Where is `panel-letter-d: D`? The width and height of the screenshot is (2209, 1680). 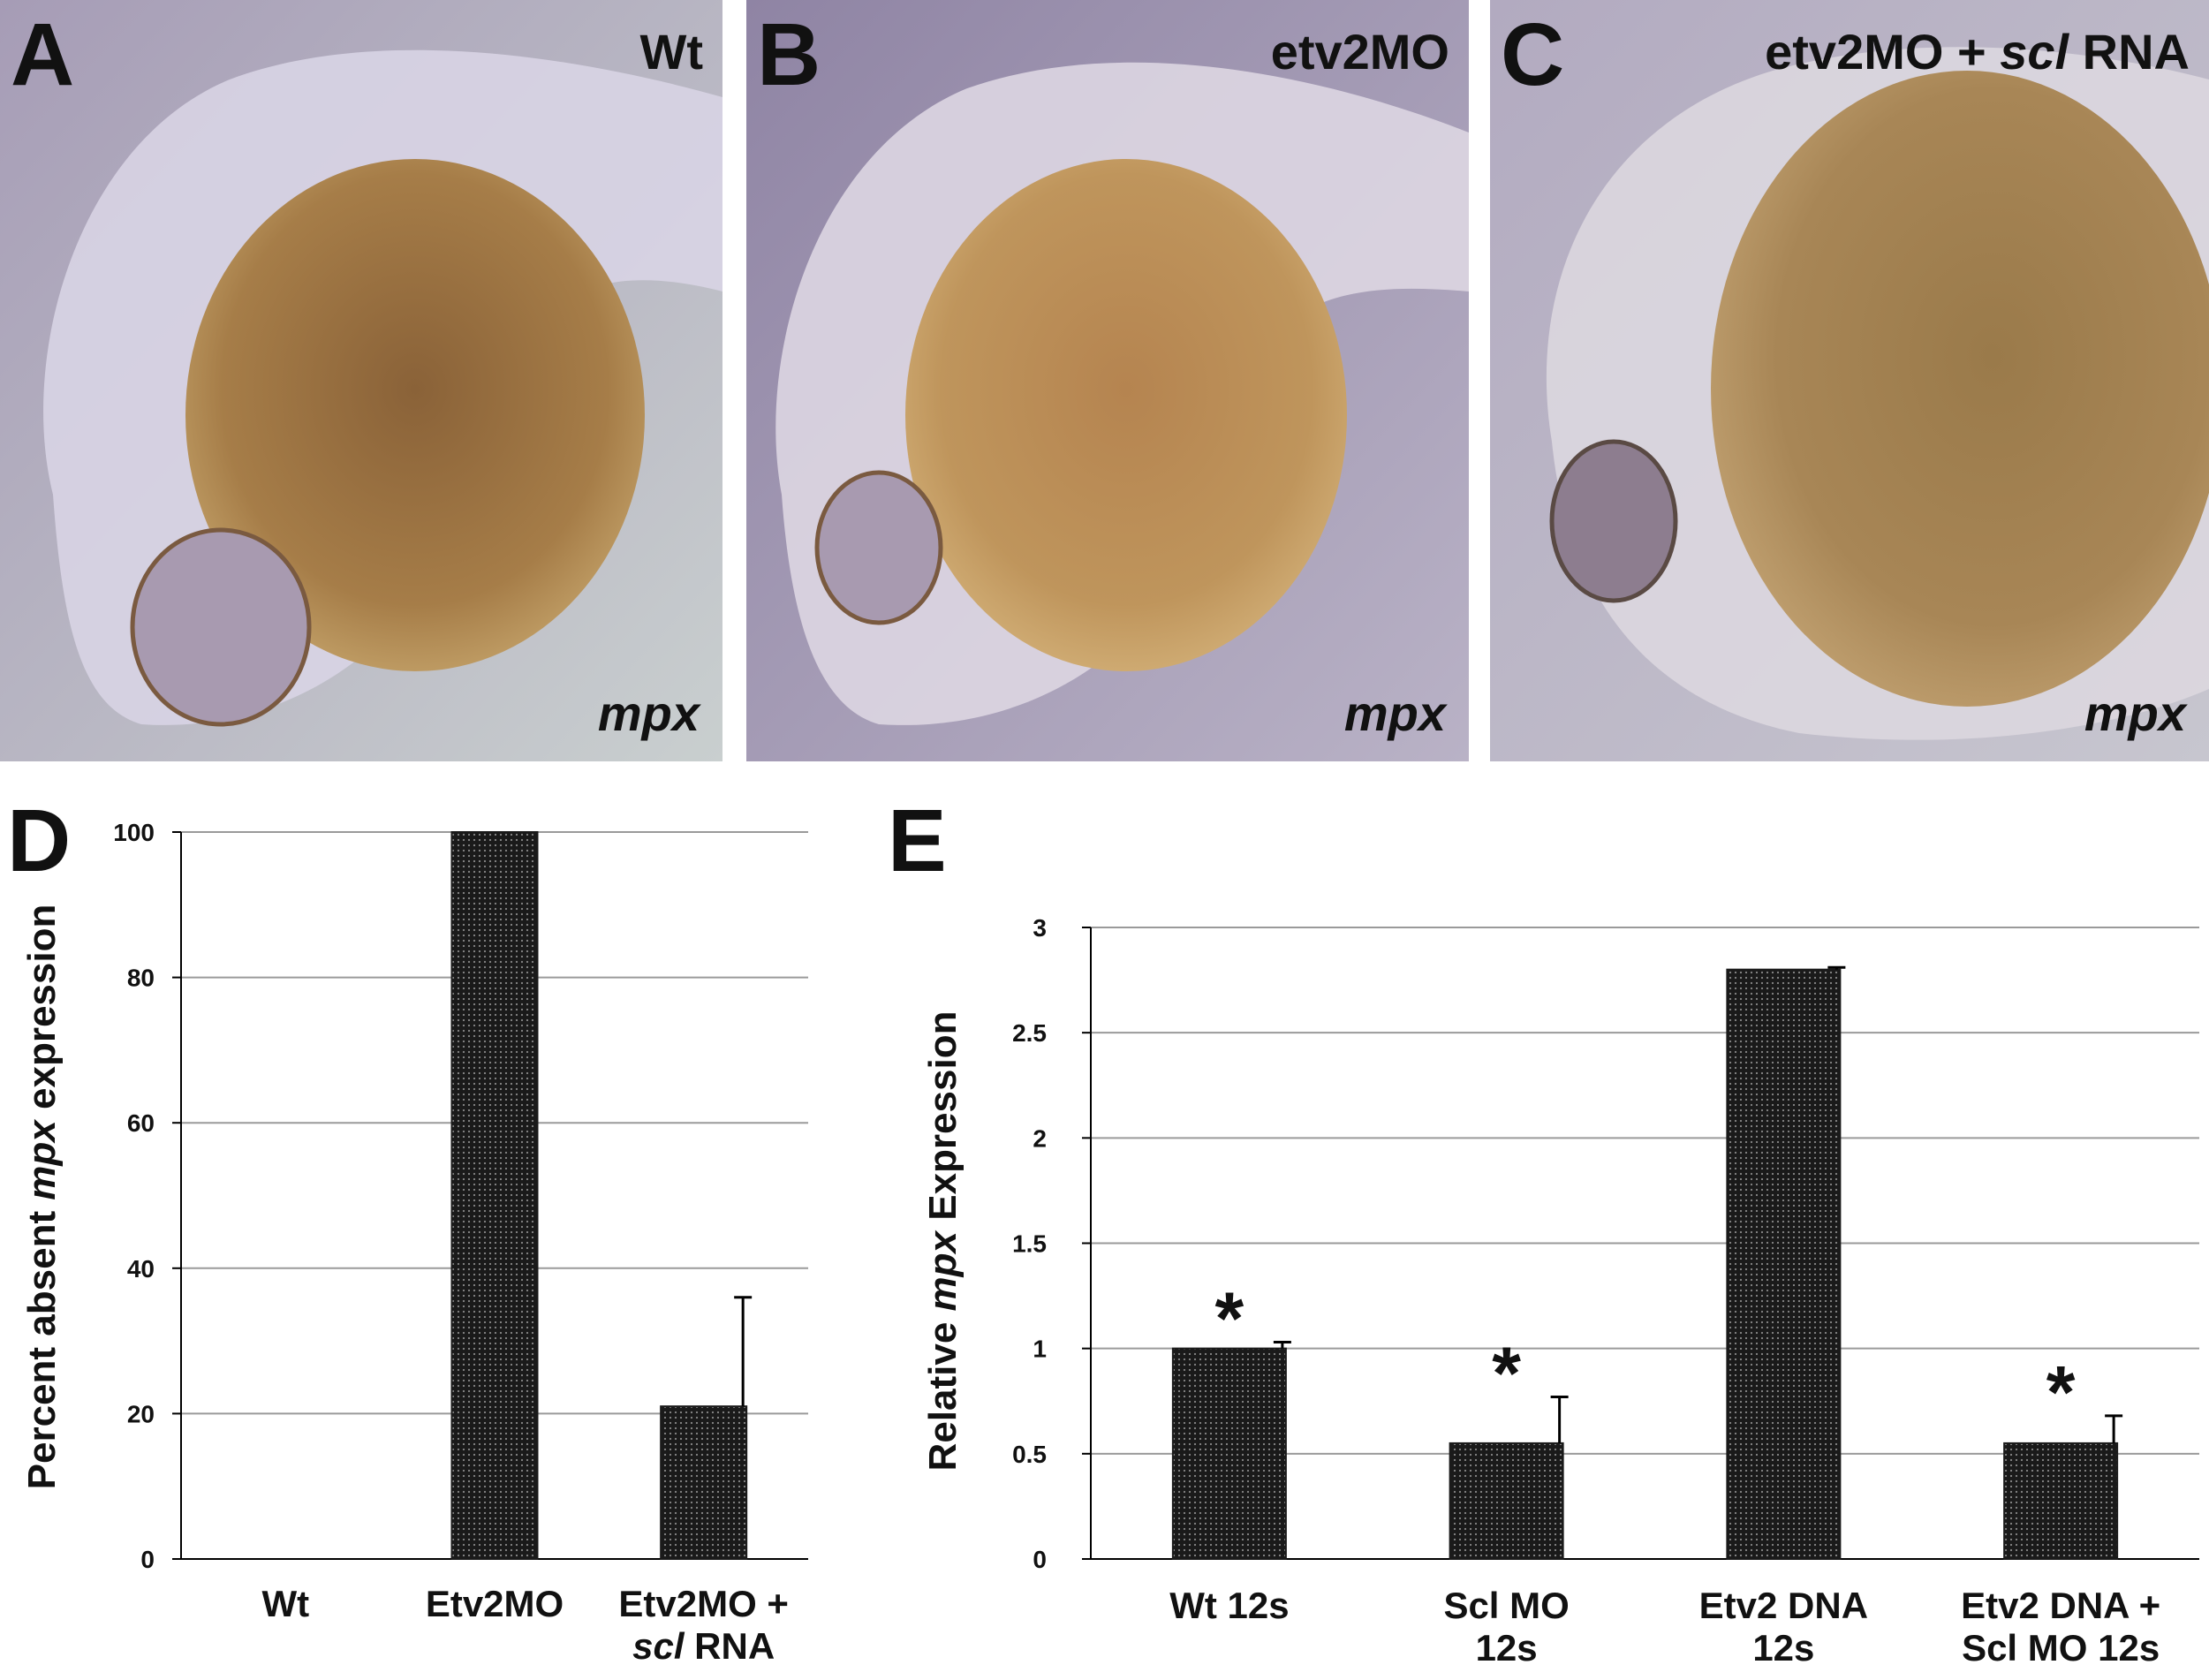
panel-letter-d: D is located at coordinates (39, 840).